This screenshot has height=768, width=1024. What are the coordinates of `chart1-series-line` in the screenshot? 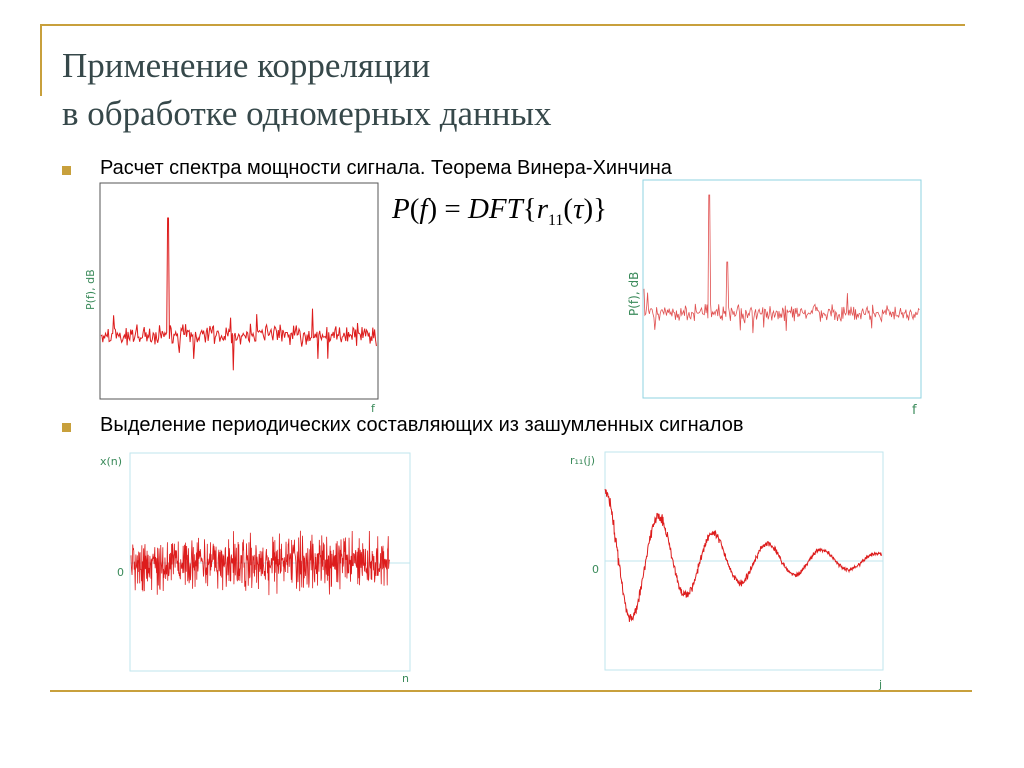 It's located at (238, 294).